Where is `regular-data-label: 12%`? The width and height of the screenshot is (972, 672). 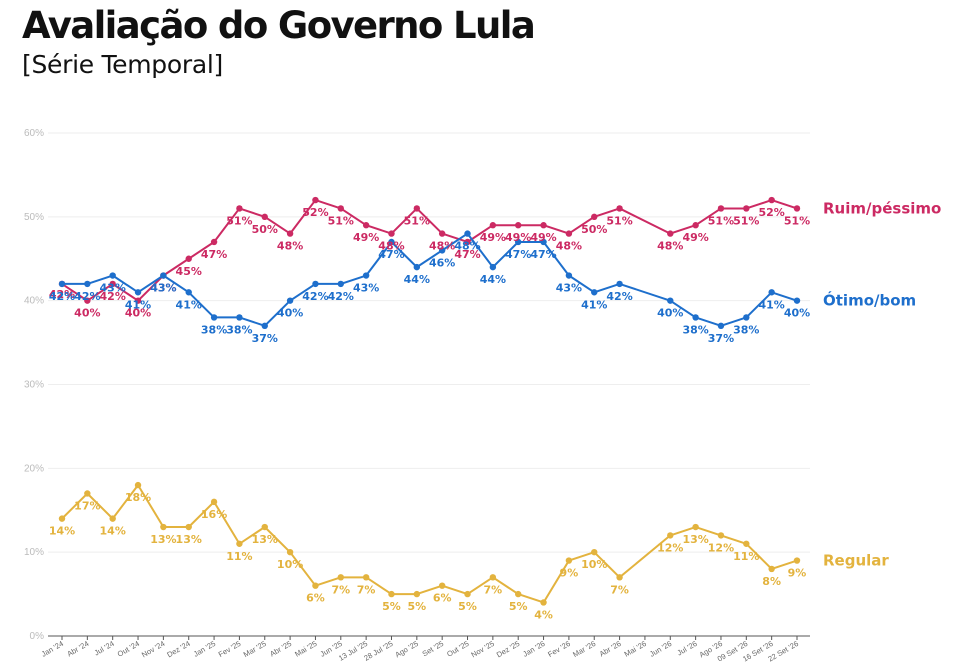
regular-data-label: 12% is located at coordinates (670, 547).